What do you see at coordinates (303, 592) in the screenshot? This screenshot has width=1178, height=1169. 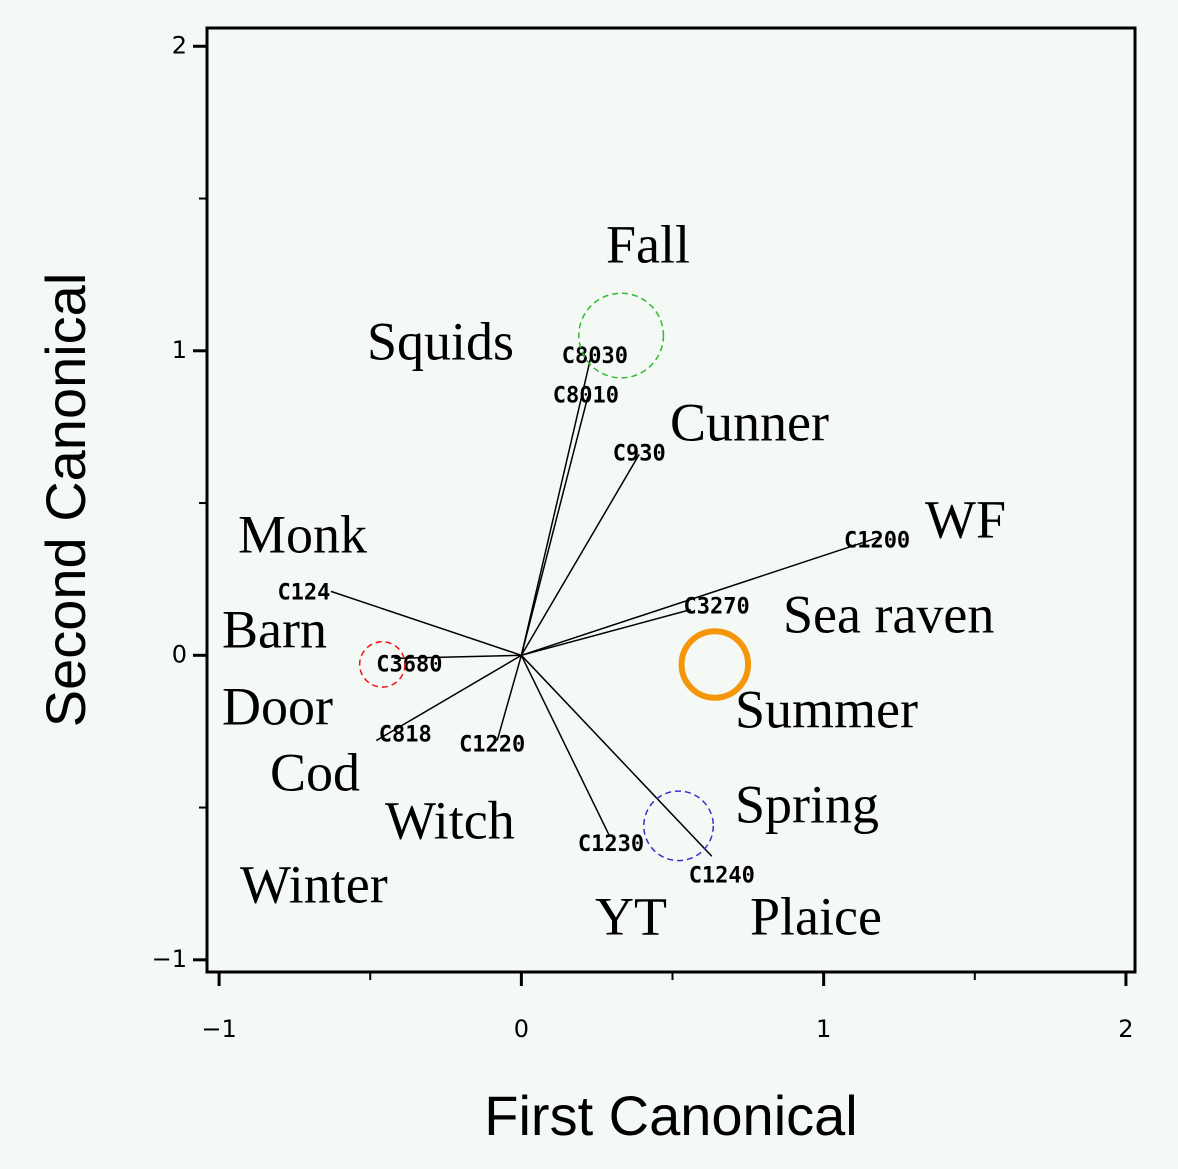 I see `vector-code: C124` at bounding box center [303, 592].